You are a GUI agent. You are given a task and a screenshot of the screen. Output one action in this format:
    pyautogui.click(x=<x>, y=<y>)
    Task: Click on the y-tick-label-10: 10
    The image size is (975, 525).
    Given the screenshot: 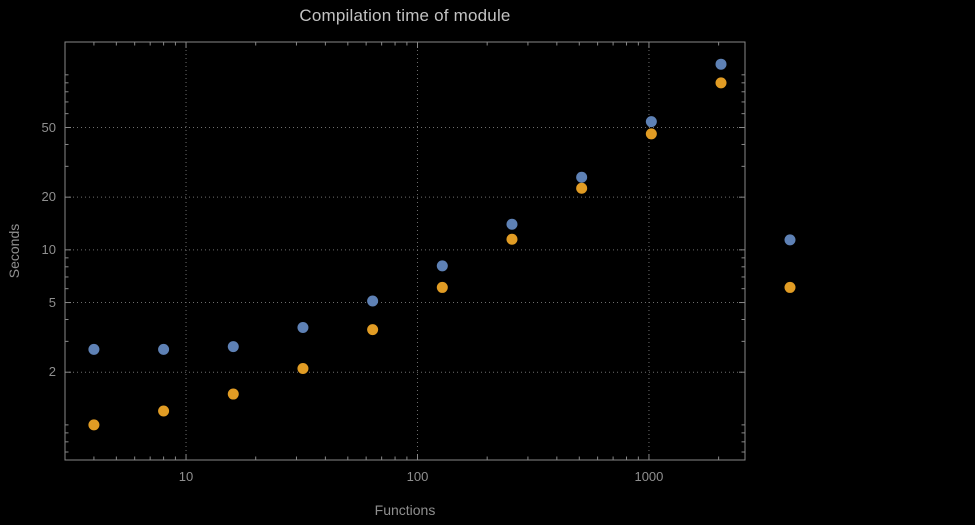 What is the action you would take?
    pyautogui.click(x=48, y=249)
    